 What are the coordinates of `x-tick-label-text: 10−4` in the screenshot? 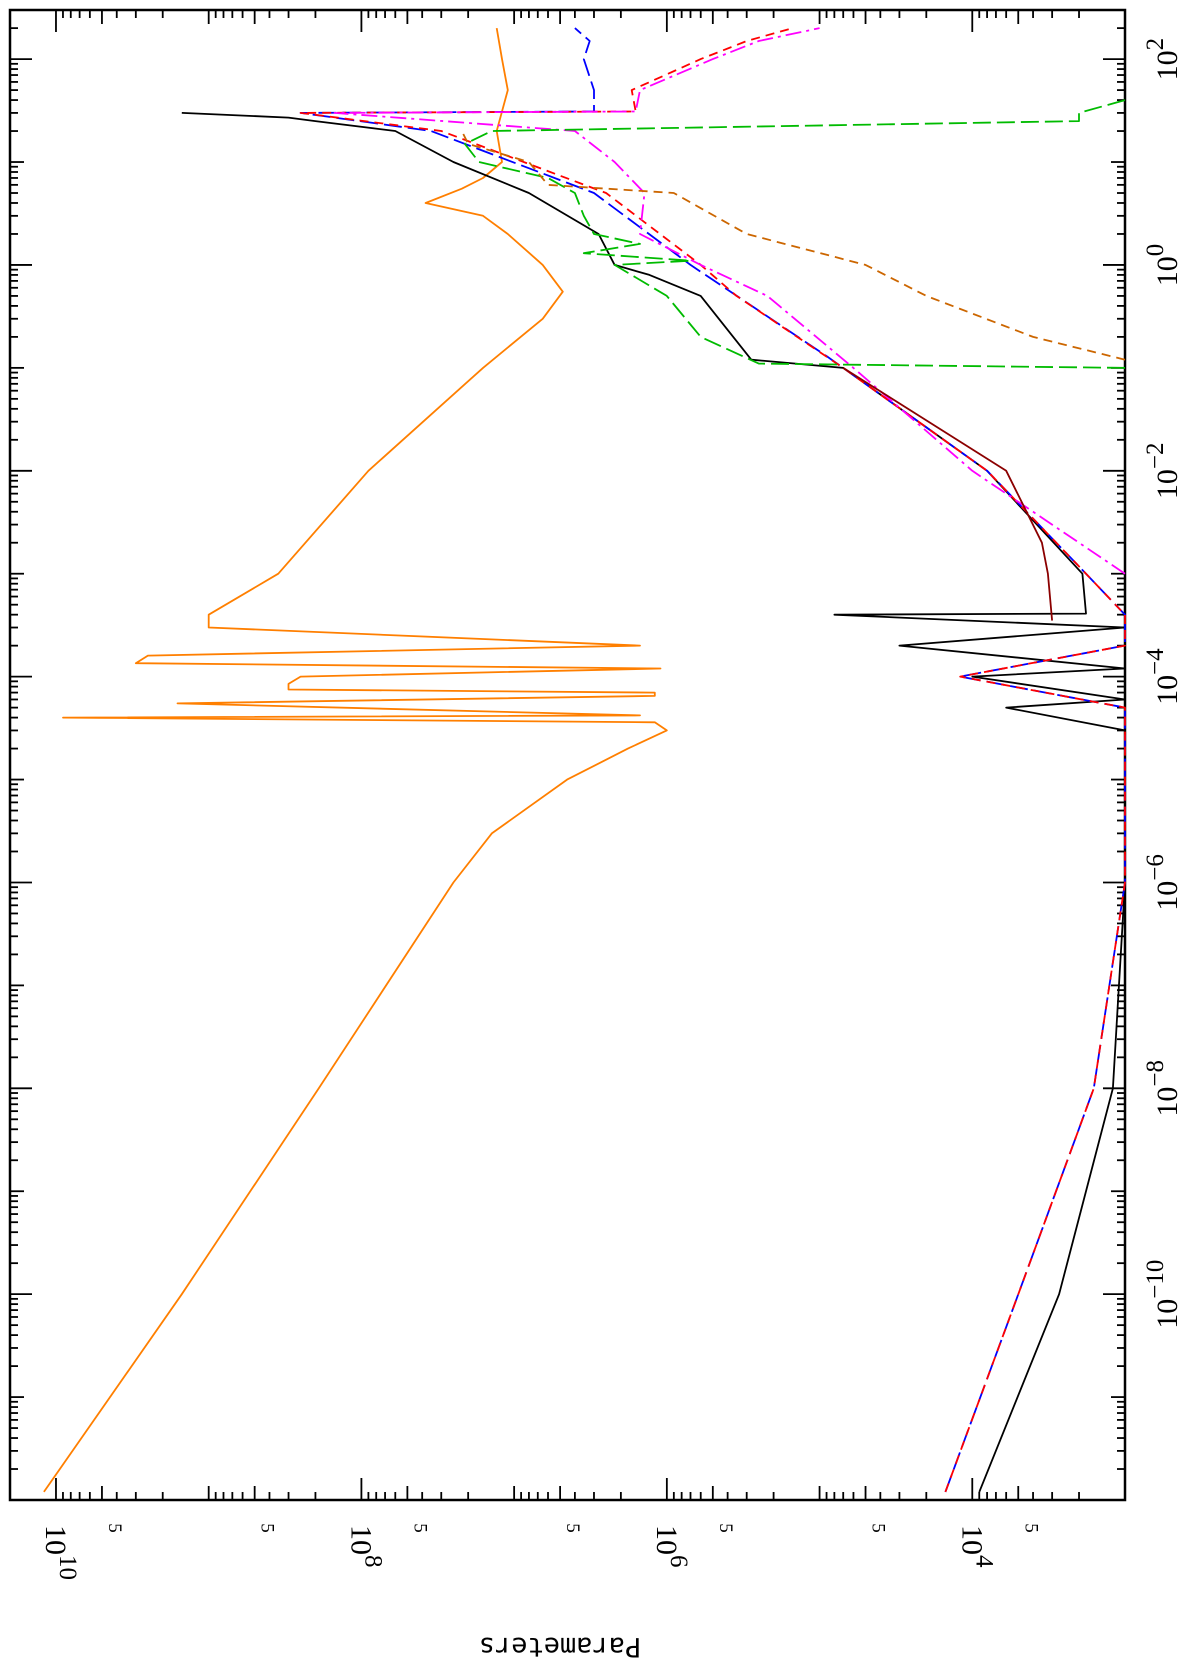 It's located at (1163, 676).